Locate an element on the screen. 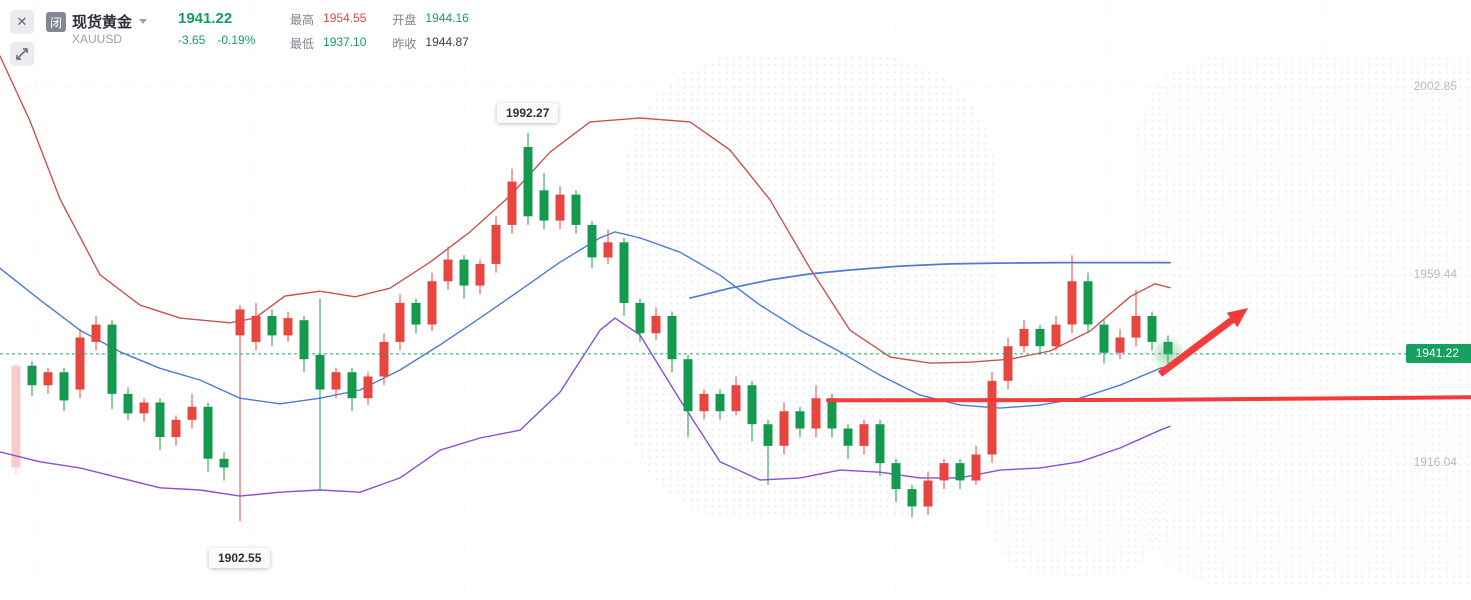 This screenshot has height=600, width=1471. price-change: -3.65 -0.19% is located at coordinates (216, 40).